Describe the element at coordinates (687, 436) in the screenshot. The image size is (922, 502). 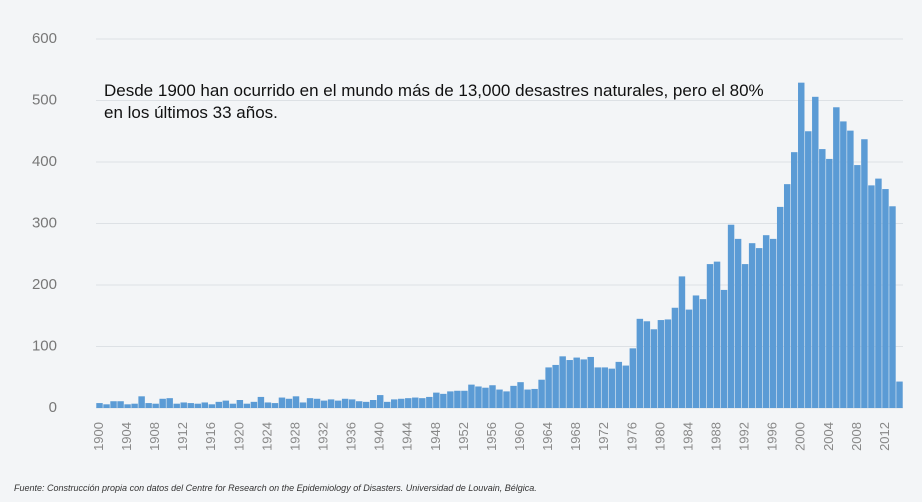
I see `x-tick-label: 1984` at that location.